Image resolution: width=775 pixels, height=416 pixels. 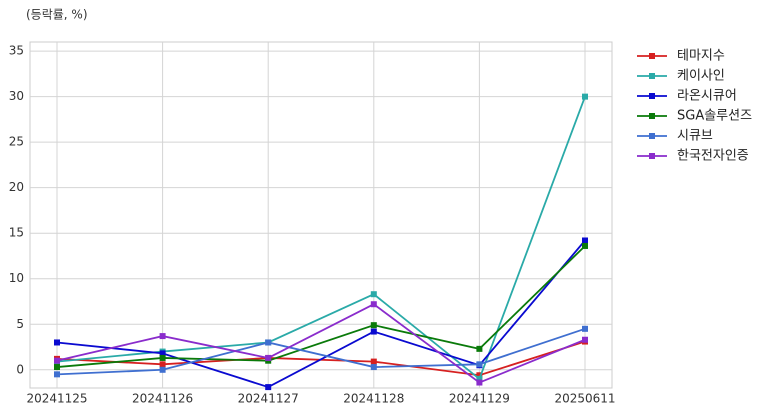 What do you see at coordinates (584, 399) in the screenshot?
I see `x-tick-label: 20250611` at bounding box center [584, 399].